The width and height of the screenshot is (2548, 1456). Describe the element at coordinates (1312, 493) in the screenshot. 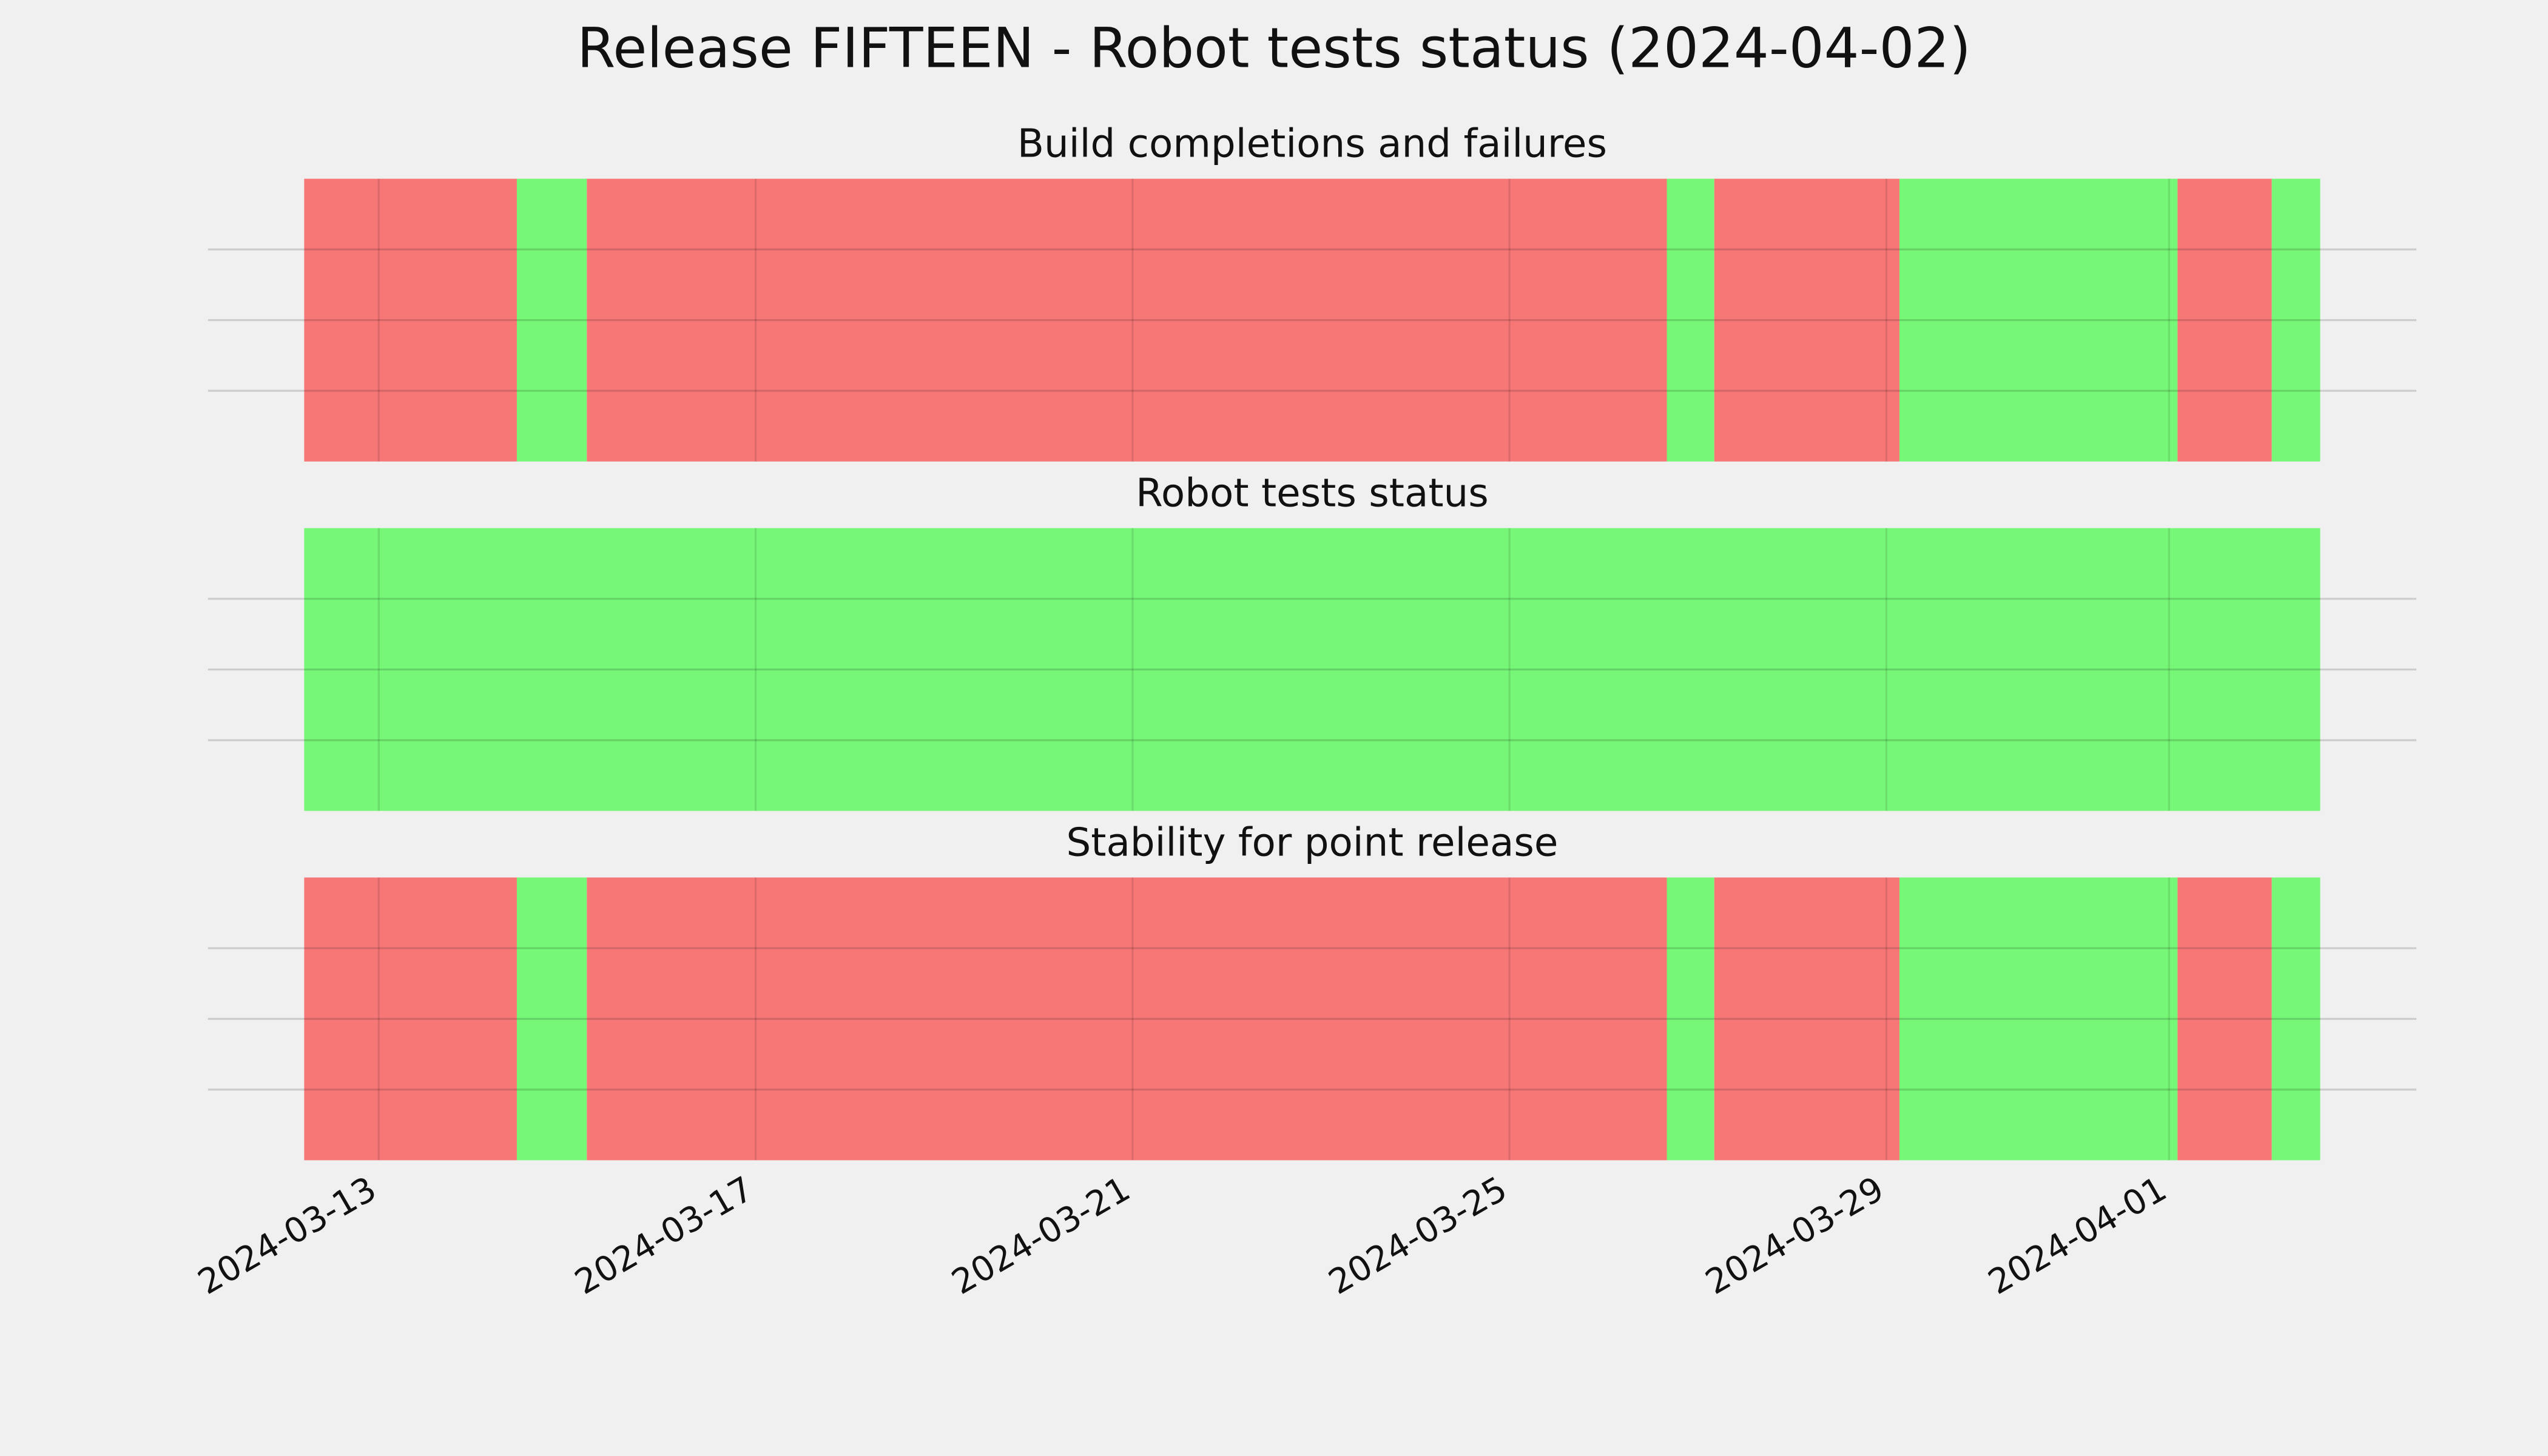

I see `panel-title: Robot tests status` at that location.